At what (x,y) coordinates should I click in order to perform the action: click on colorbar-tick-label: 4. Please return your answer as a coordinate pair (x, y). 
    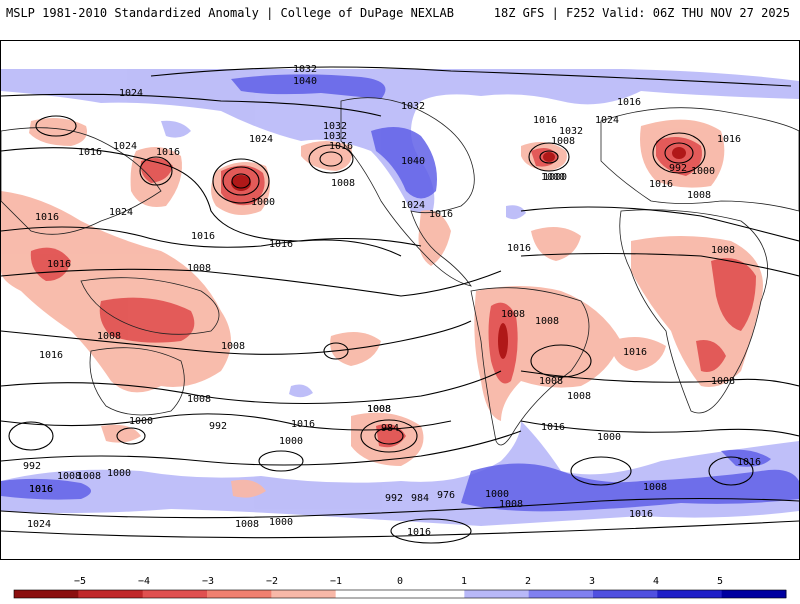
    Looking at the image, I should click on (656, 581).